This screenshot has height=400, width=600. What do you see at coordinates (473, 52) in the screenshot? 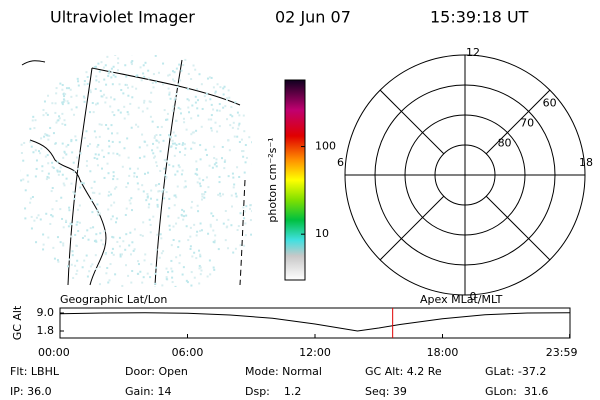
I see `polar-hour-label: 12` at bounding box center [473, 52].